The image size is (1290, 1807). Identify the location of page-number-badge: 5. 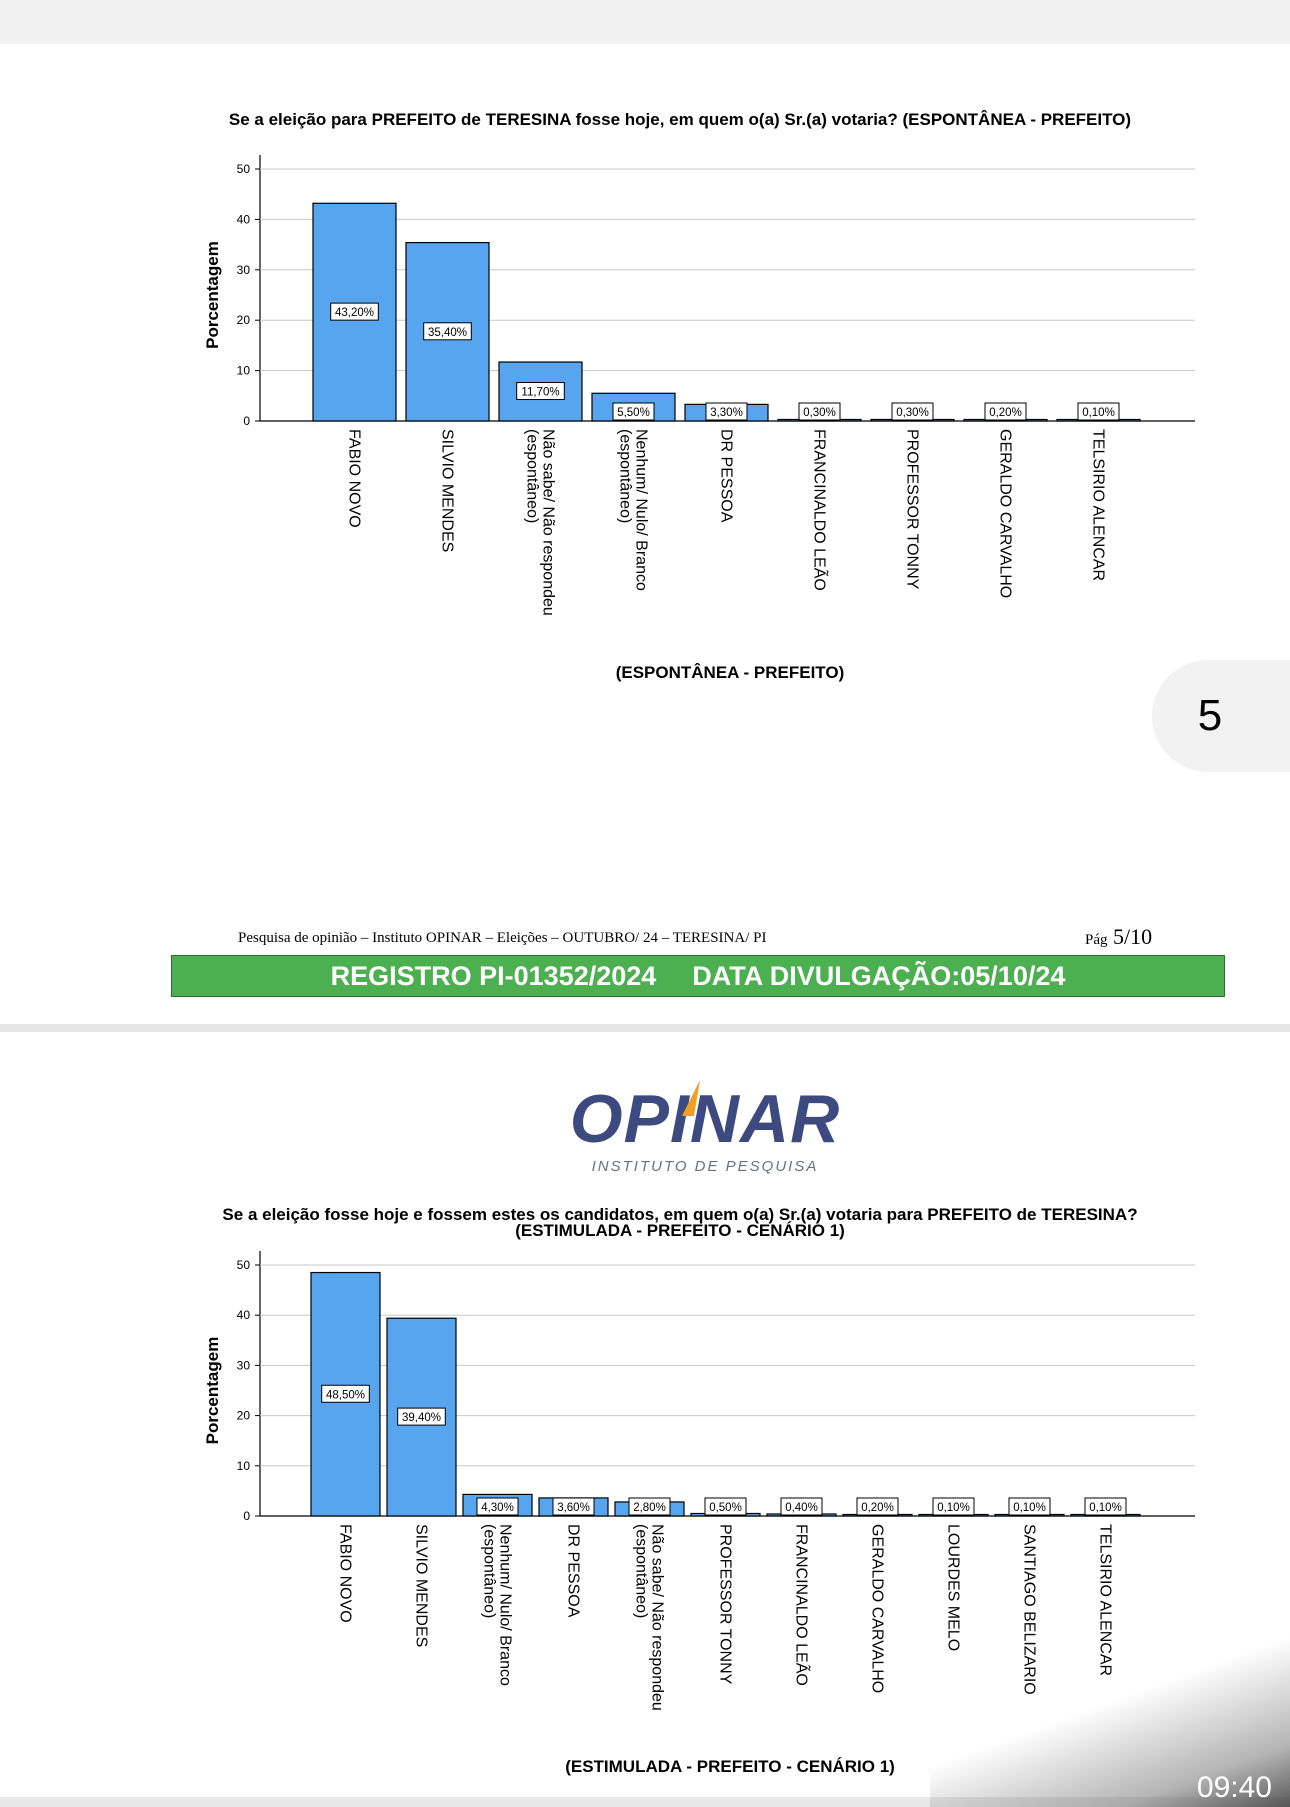
(1221, 716).